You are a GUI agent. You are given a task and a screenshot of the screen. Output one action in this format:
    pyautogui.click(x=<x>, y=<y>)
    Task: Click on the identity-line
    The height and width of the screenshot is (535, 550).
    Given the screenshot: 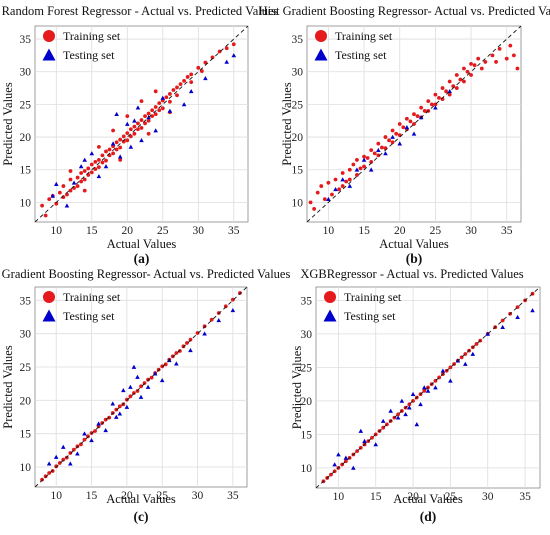 What is the action you would take?
    pyautogui.click(x=141, y=124)
    